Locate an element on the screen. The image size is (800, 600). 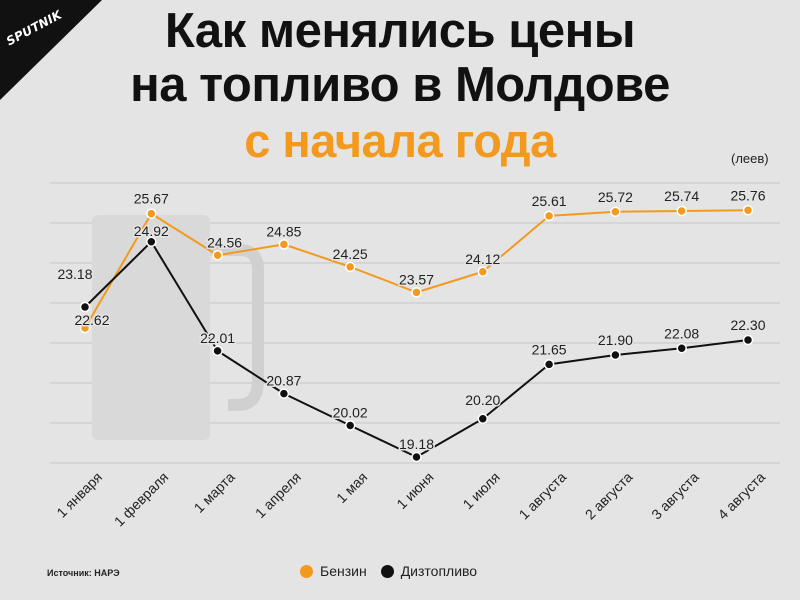
data-label-diesel: 23.18 is located at coordinates (74, 274).